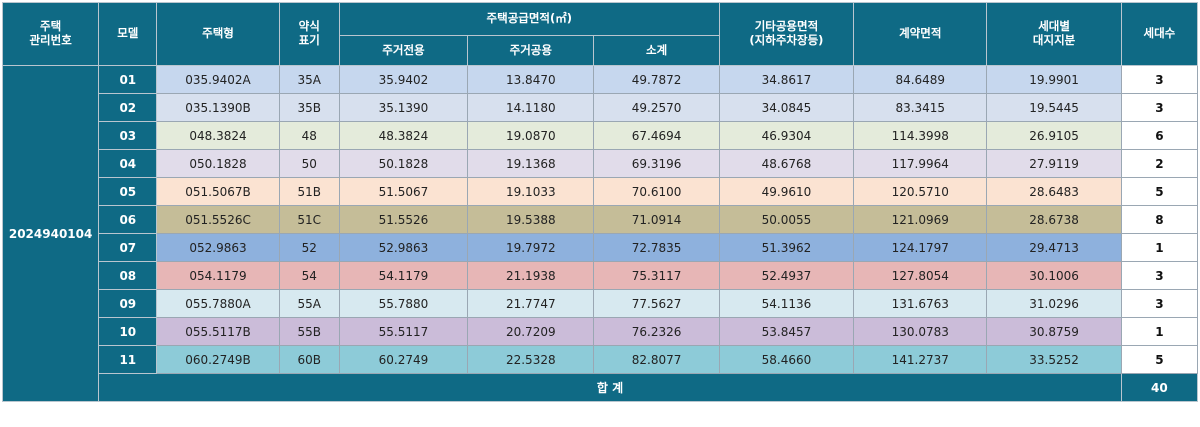 The width and height of the screenshot is (1200, 427). Describe the element at coordinates (309, 79) in the screenshot. I see `abbr-cell: 35A` at that location.